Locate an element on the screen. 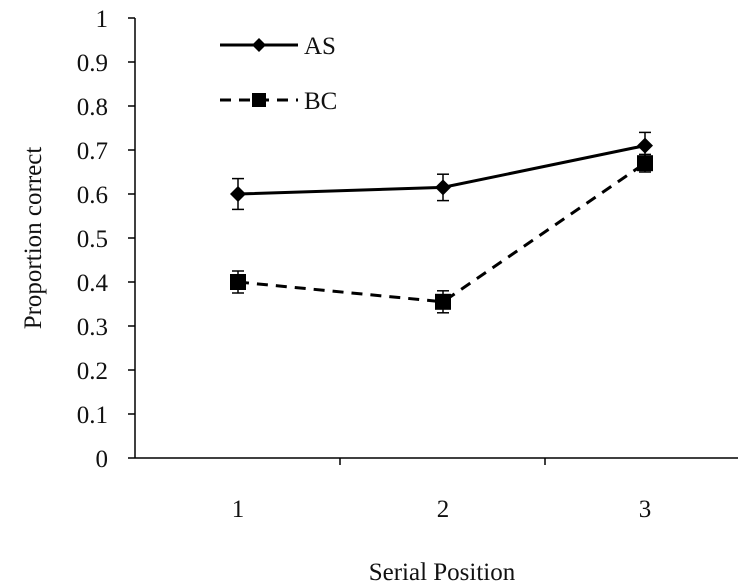 This screenshot has width=738, height=587. y-tick-label: 0.6 is located at coordinates (92, 195).